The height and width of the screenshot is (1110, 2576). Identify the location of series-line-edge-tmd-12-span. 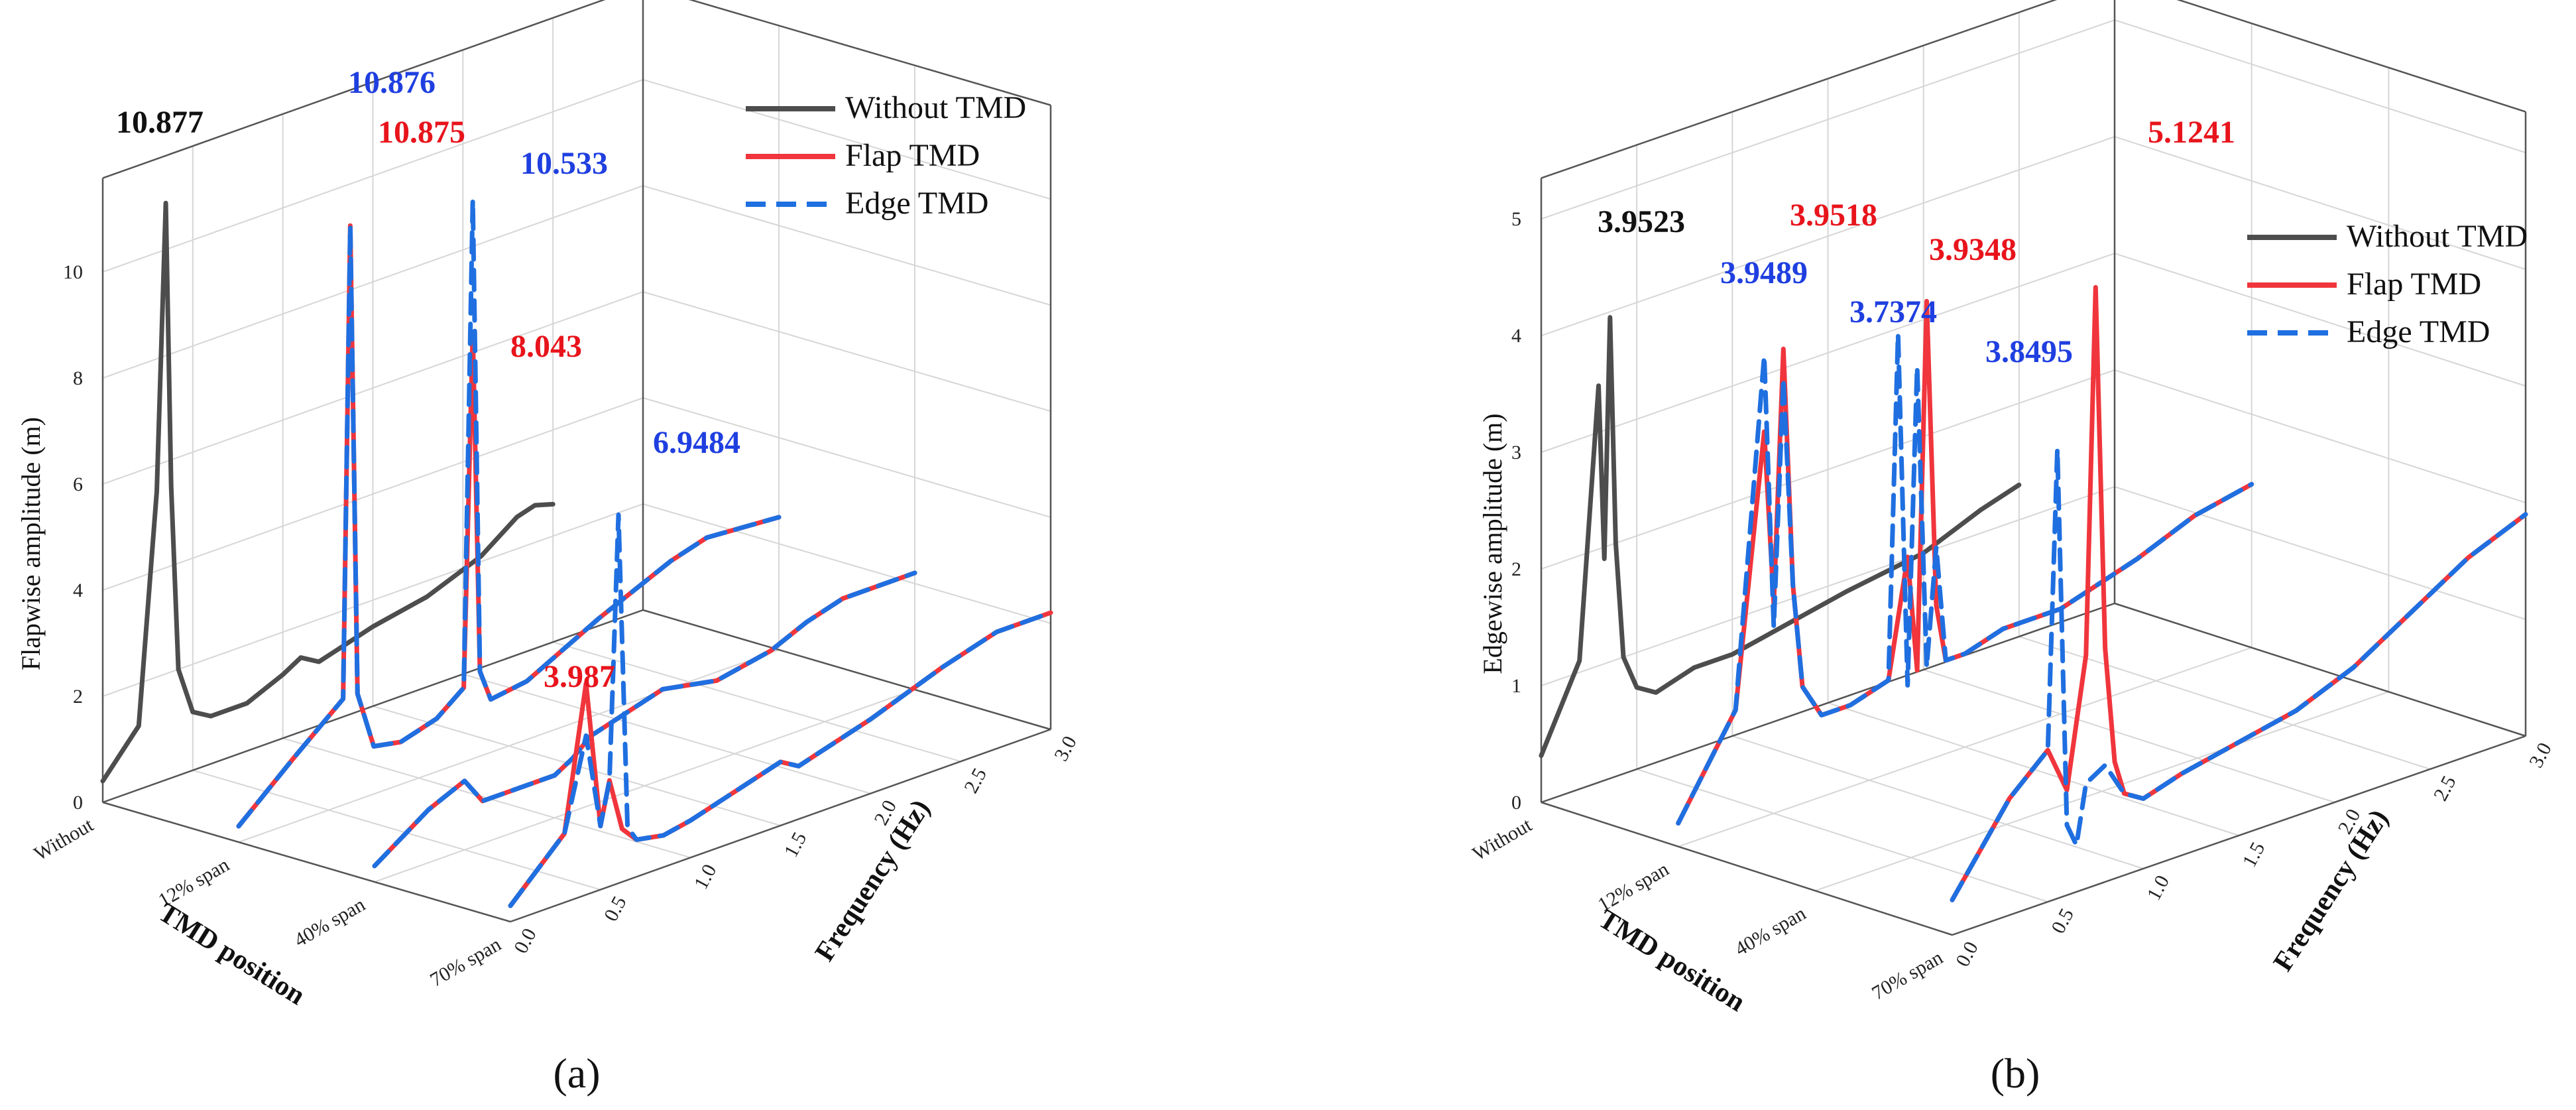
(1965, 579).